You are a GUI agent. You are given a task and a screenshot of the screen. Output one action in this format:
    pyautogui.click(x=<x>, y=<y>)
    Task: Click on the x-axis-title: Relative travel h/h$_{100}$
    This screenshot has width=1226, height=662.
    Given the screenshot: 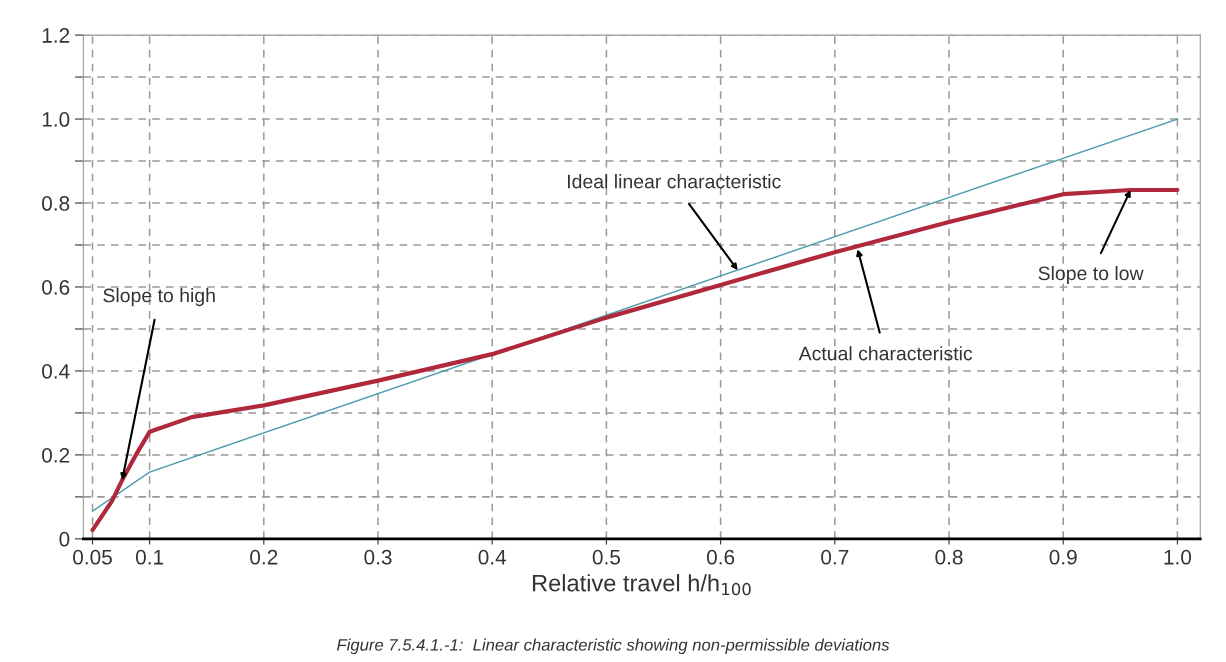 What is the action you would take?
    pyautogui.click(x=642, y=585)
    